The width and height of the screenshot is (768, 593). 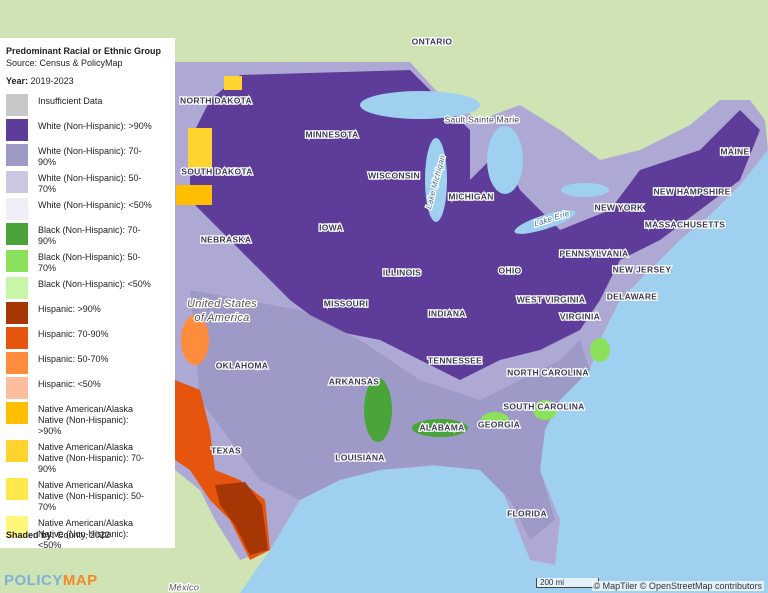 What do you see at coordinates (482, 119) in the screenshot?
I see `map-label: Sault Sainte Marie` at bounding box center [482, 119].